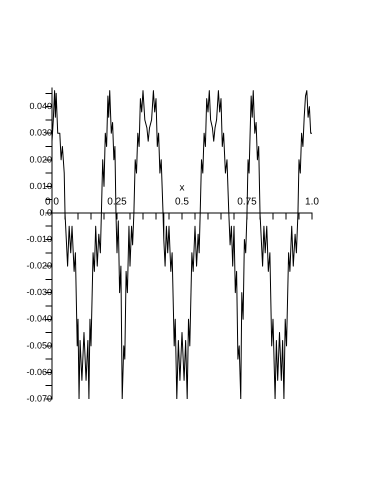 This screenshot has width=374, height=484. What do you see at coordinates (40, 133) in the screenshot?
I see `y-tick-label: 0.030` at bounding box center [40, 133].